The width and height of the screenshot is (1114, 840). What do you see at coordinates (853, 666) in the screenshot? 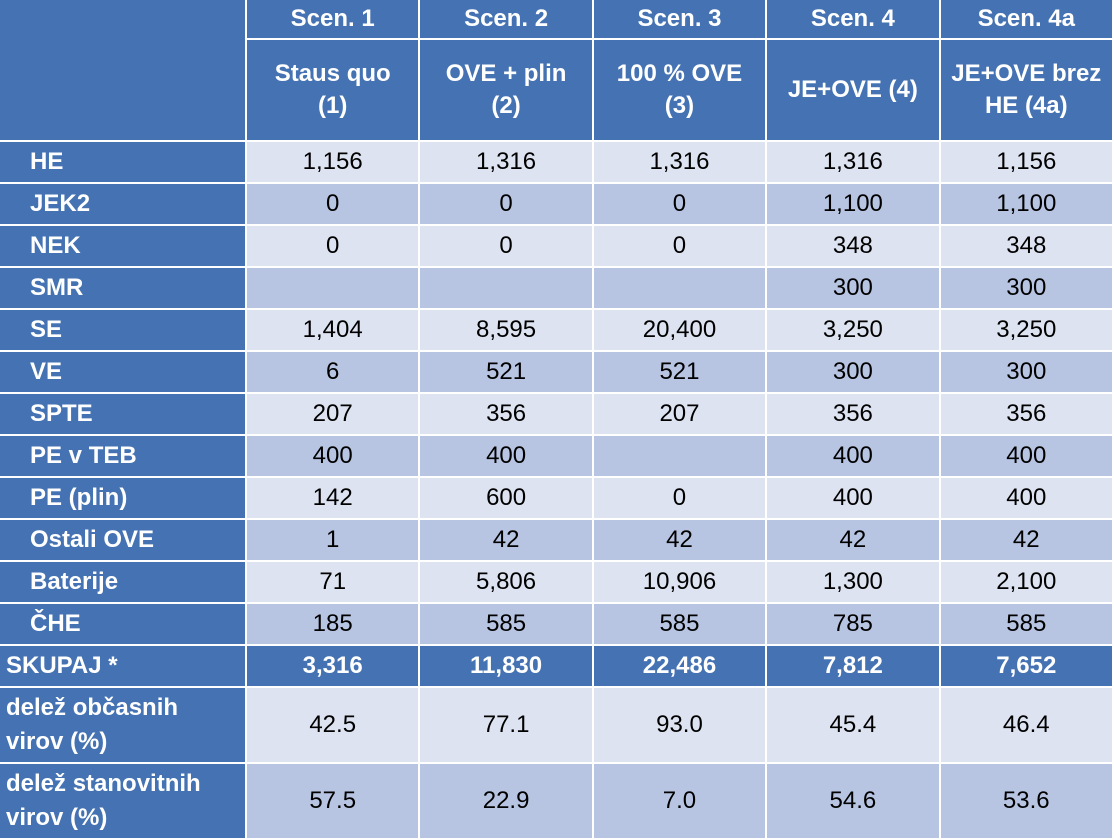
I see `total-cell: 7,812` at bounding box center [853, 666].